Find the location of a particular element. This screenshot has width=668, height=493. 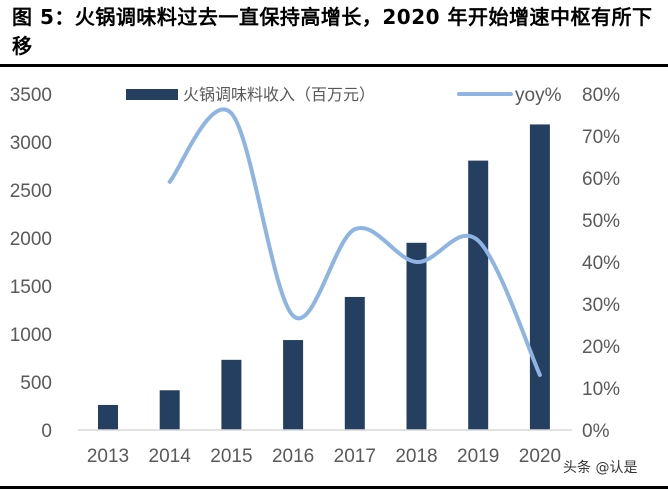

x-tick-label: 2016 is located at coordinates (293, 456).